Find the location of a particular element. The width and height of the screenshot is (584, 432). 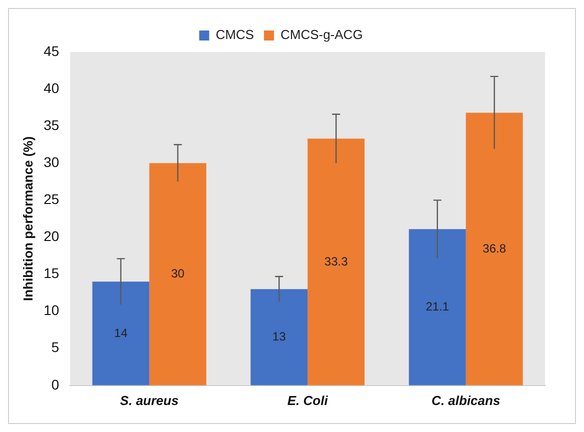

y-tick-label: 30 is located at coordinates (52, 162).